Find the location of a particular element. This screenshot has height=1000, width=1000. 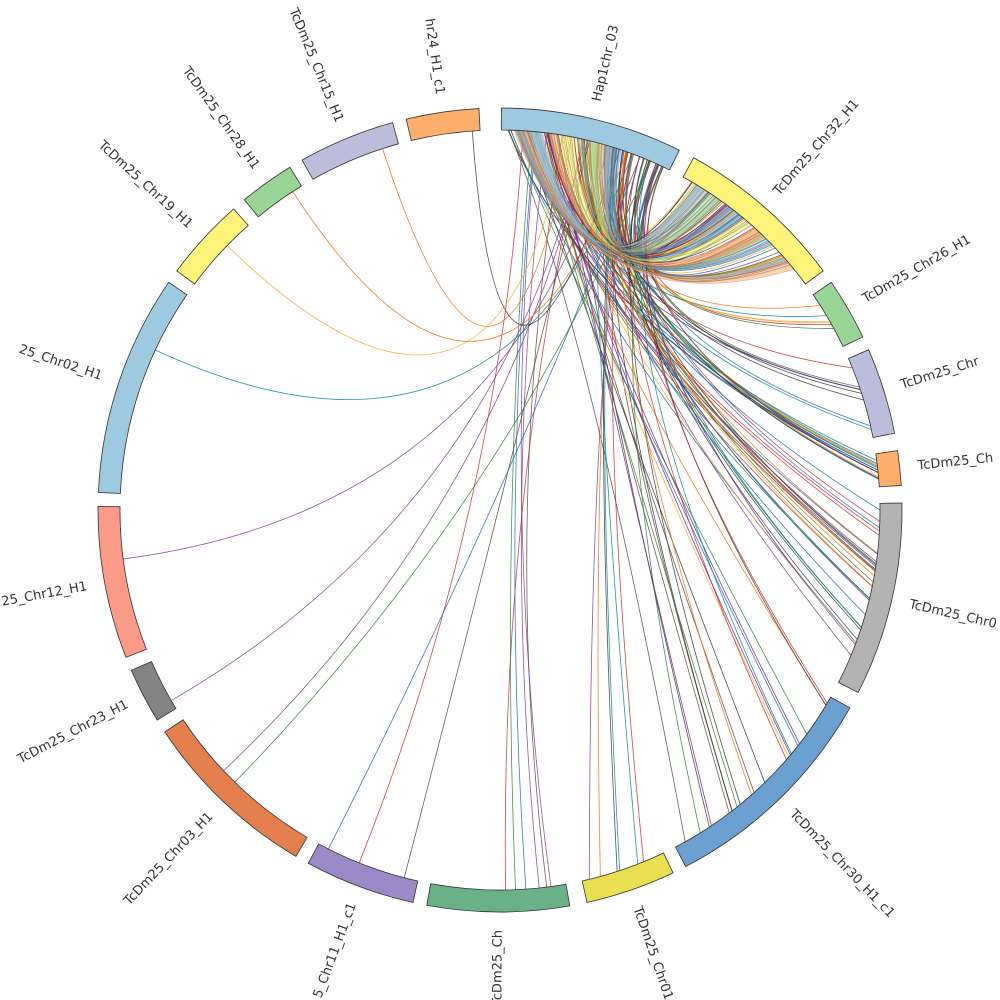

segment-label: 25_Chr02_H1 is located at coordinates (60, 363).